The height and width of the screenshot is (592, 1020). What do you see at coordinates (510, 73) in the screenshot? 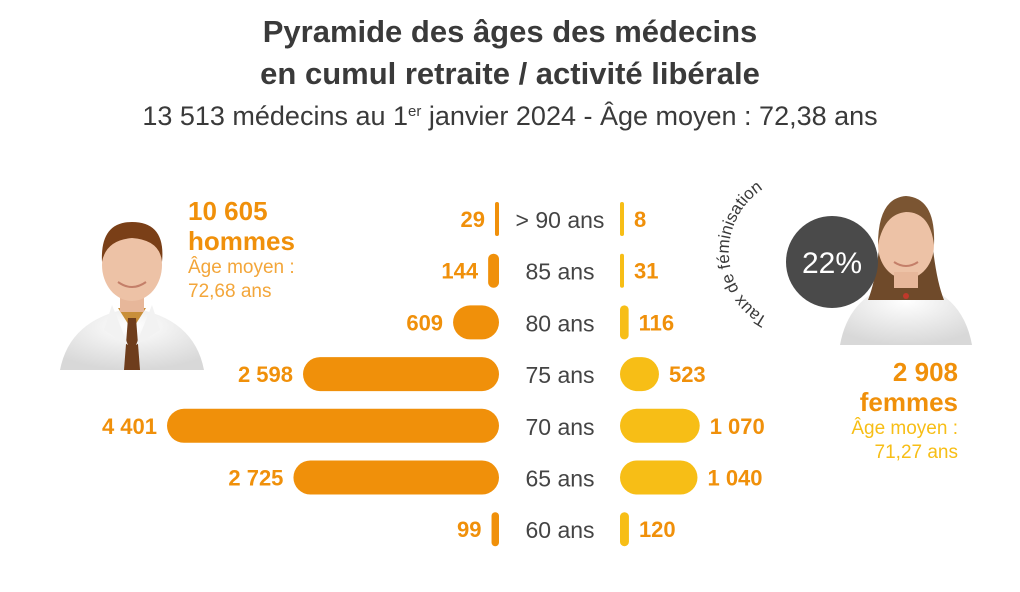
I see `chart-title-line-2: en cumul retraite / activité libérale` at bounding box center [510, 73].